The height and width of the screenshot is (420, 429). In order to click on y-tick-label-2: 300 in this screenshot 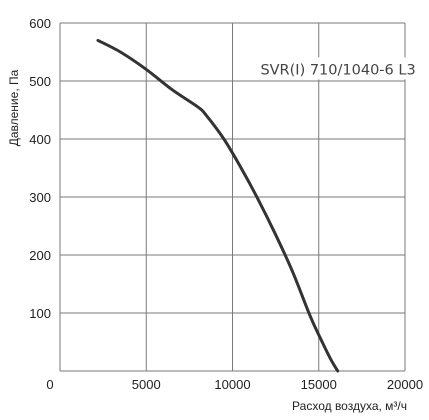, I will do `click(40, 197)`.